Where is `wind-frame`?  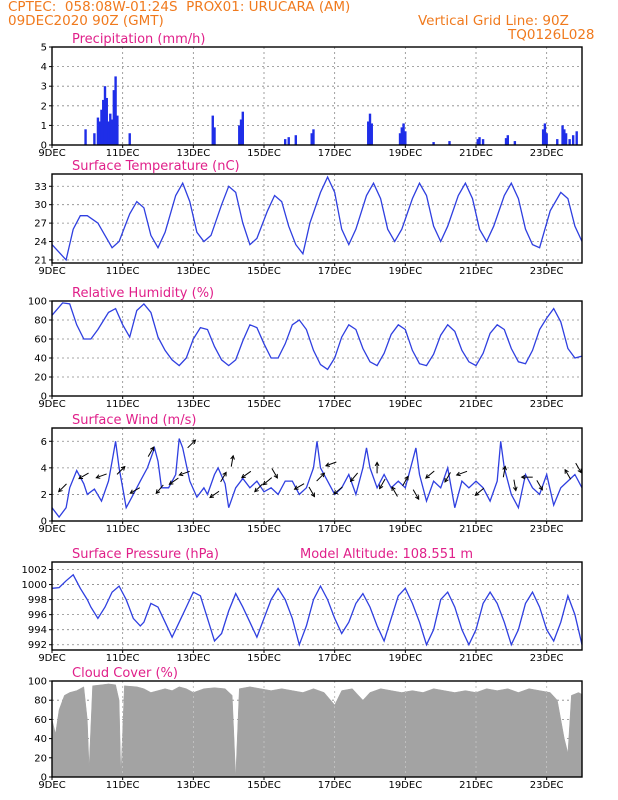 wind-frame is located at coordinates (317, 474).